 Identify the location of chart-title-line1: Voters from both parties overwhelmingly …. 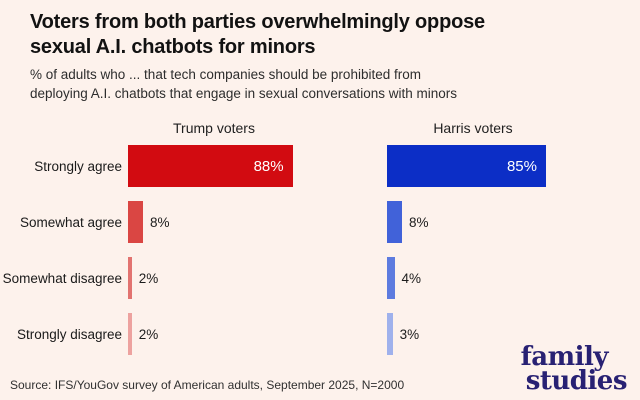
(257, 22).